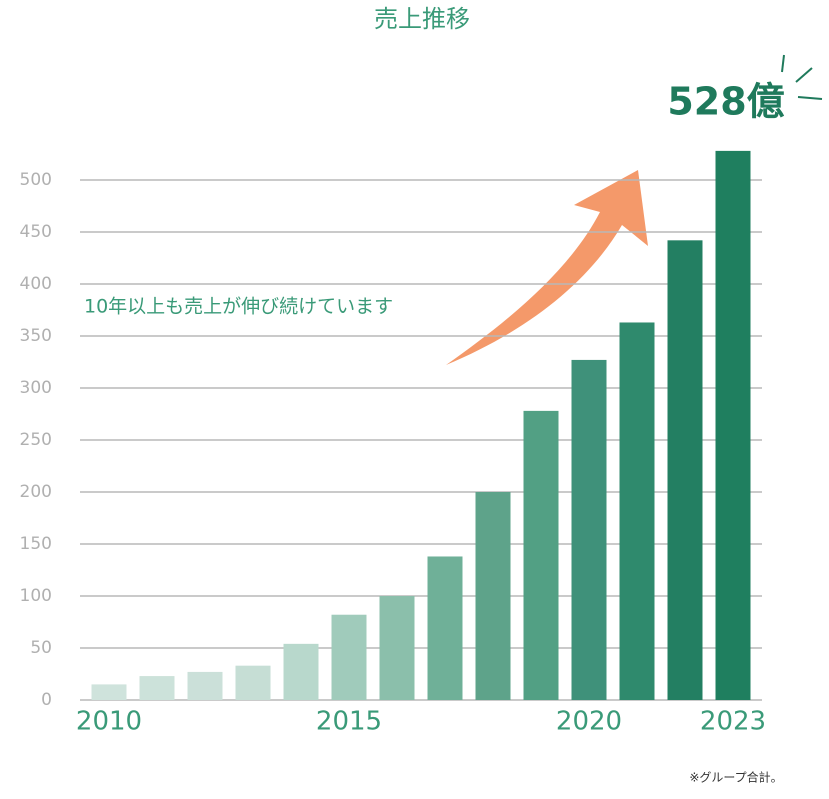 Image resolution: width=829 pixels, height=799 pixels. Describe the element at coordinates (36, 544) in the screenshot. I see `y-tick-label: 150` at that location.